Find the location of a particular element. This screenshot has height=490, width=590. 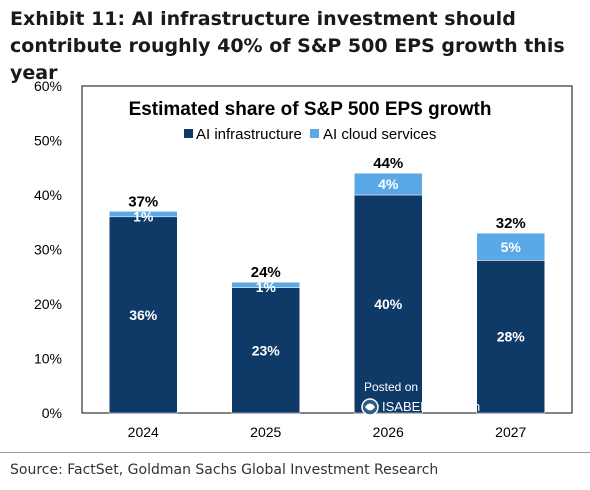

data-label-ai-cloud-services-2024: 1% is located at coordinates (143, 216).